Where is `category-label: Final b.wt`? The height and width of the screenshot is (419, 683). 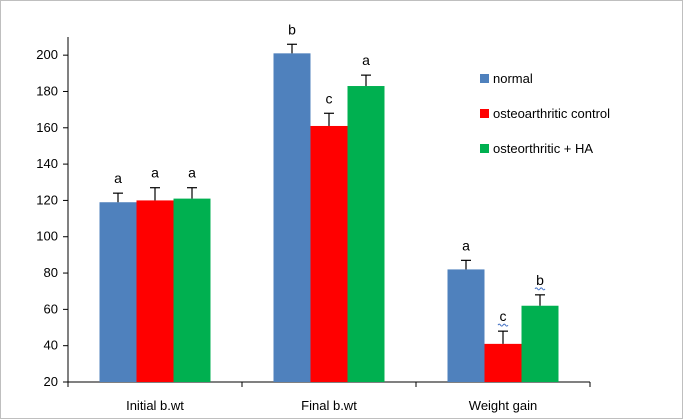
category-label: Final b.wt is located at coordinates (329, 405).